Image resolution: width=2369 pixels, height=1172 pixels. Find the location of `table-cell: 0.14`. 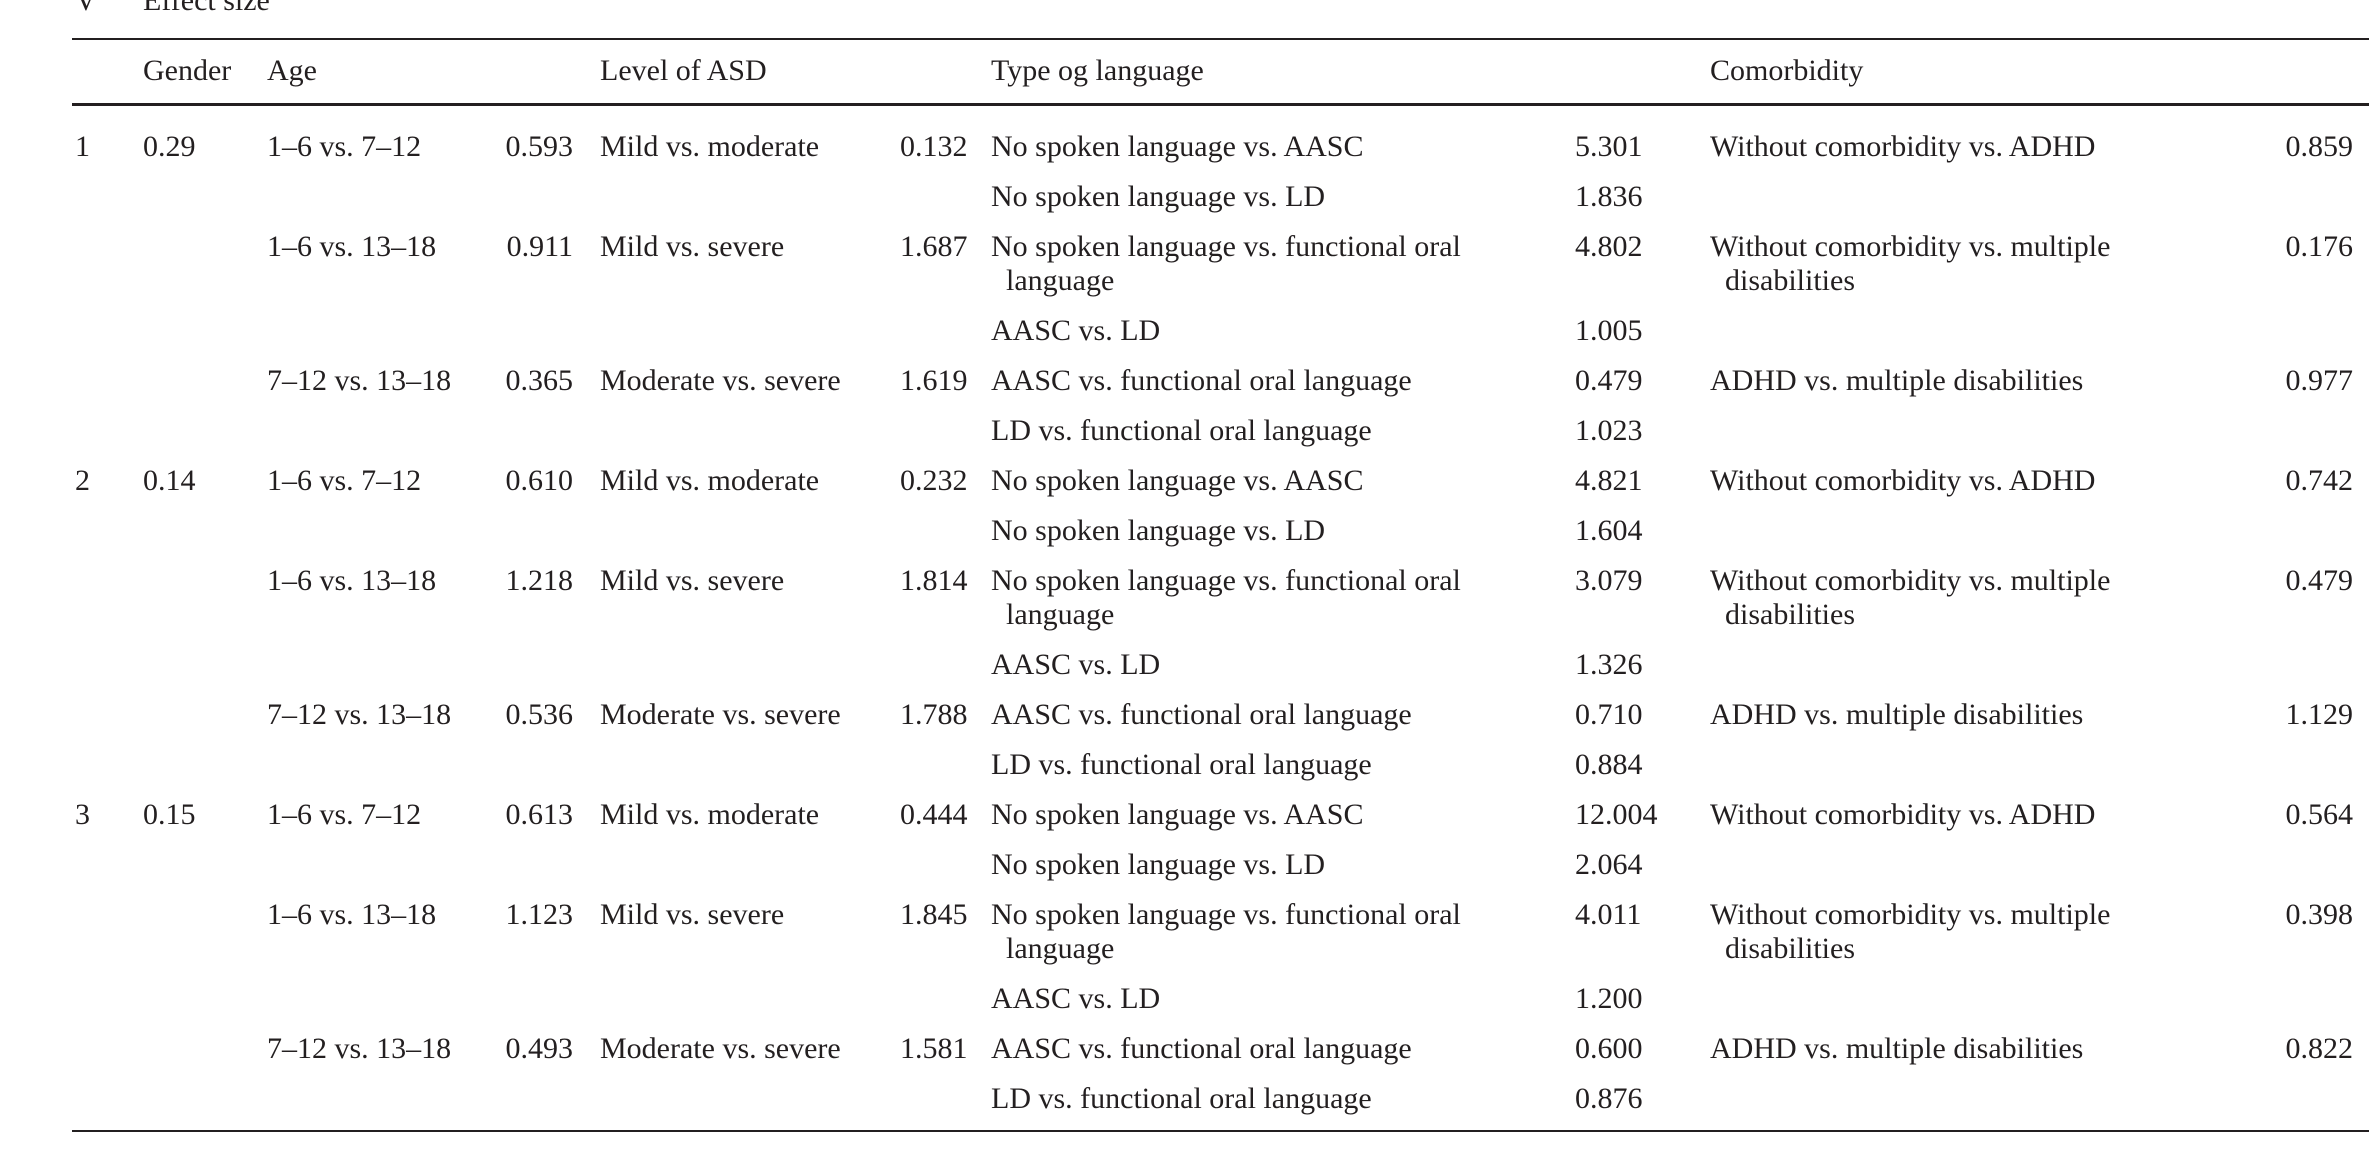

table-cell: 0.14 is located at coordinates (169, 480).